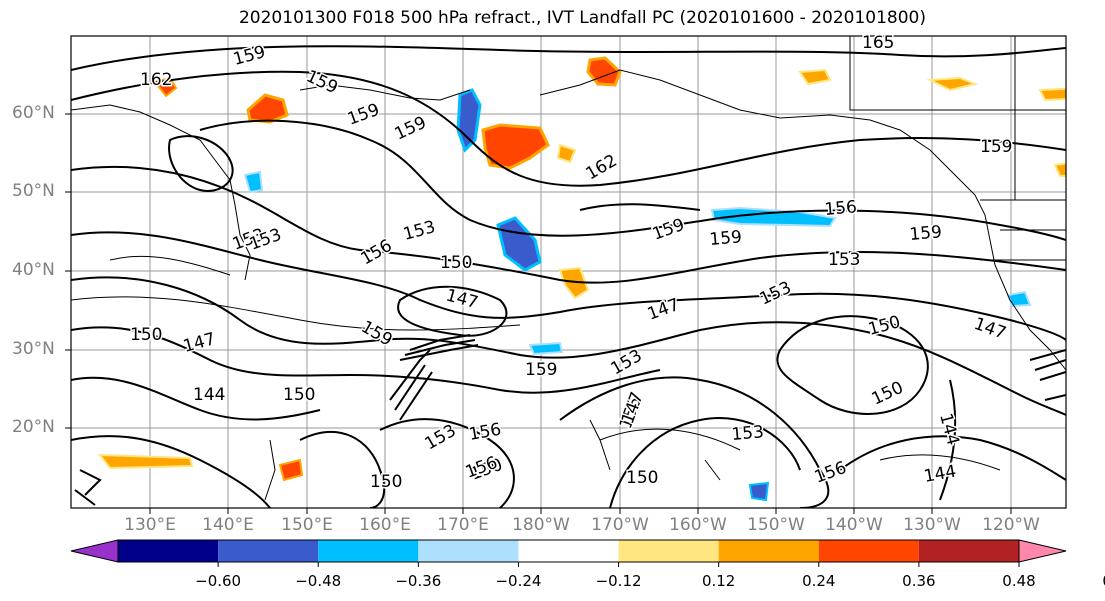 This screenshot has width=1105, height=601. I want to click on lon-label: 170°E, so click(463, 525).